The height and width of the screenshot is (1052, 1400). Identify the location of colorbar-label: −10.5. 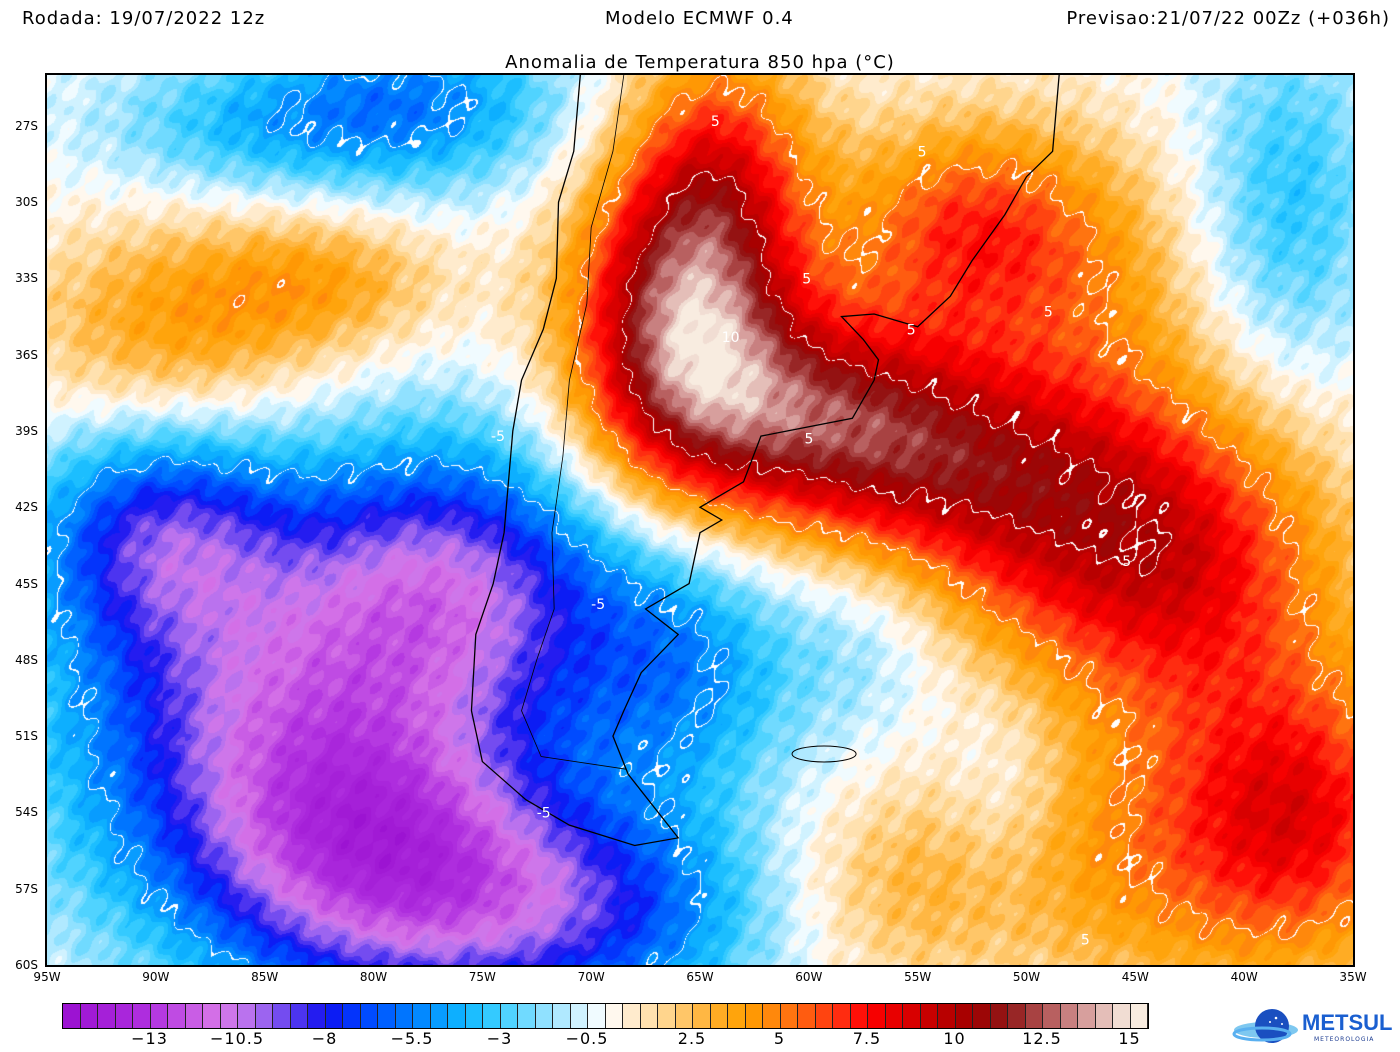
(237, 1038).